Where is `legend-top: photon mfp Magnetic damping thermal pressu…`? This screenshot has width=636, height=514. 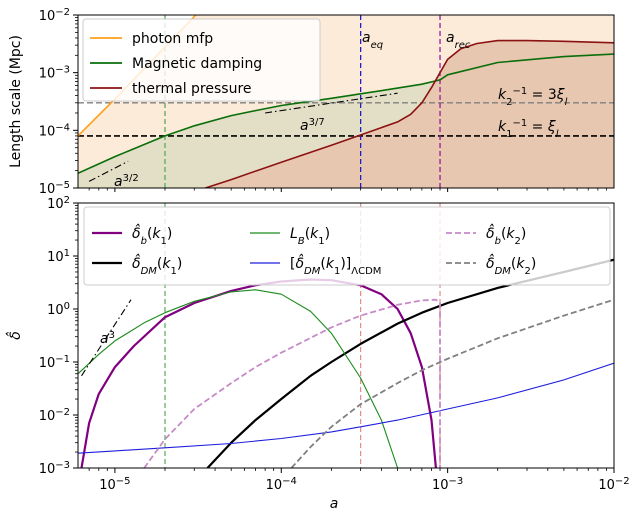
legend-top: photon mfp Magnetic damping thermal pressu… is located at coordinates (201, 60).